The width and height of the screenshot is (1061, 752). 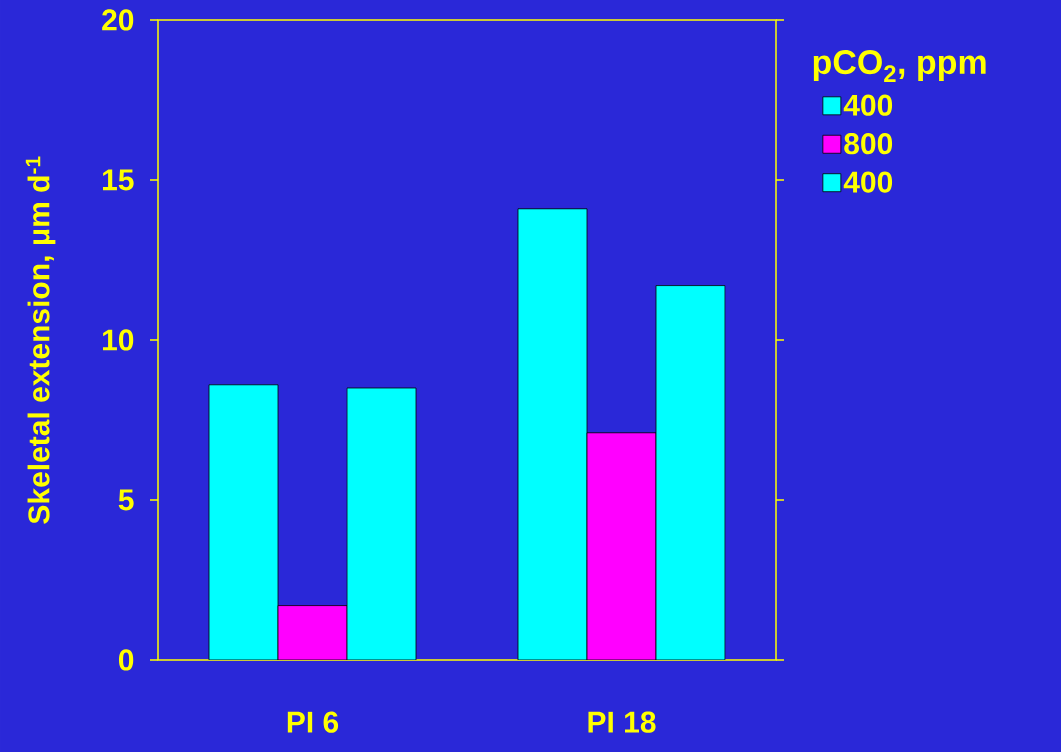 What do you see at coordinates (40, 340) in the screenshot?
I see `y-axis-title: Skeletal extension, μm d$^{-1}$` at bounding box center [40, 340].